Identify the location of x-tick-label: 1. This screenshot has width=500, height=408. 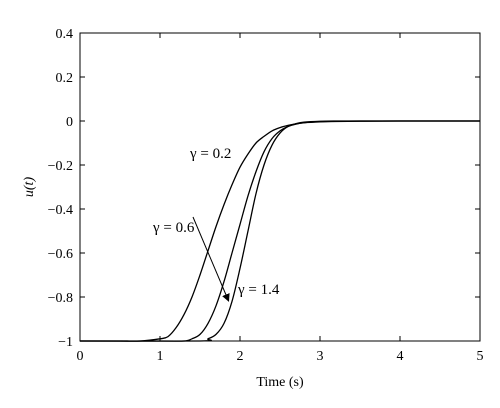
(160, 356).